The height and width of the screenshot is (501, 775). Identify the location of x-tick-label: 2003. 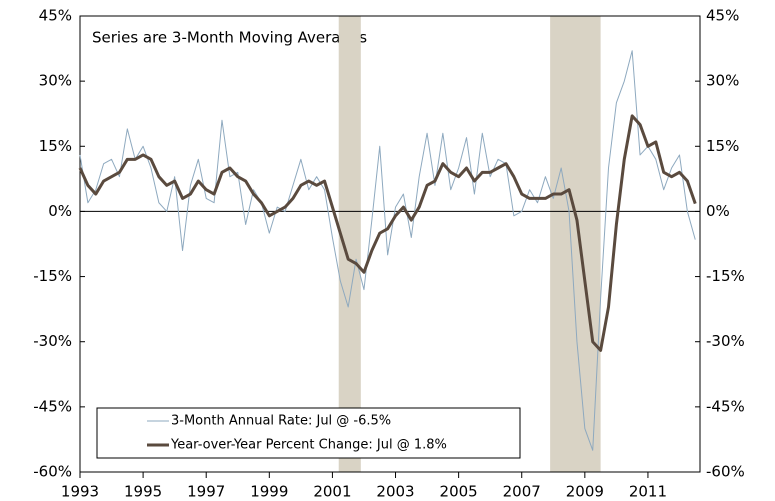
(395, 492).